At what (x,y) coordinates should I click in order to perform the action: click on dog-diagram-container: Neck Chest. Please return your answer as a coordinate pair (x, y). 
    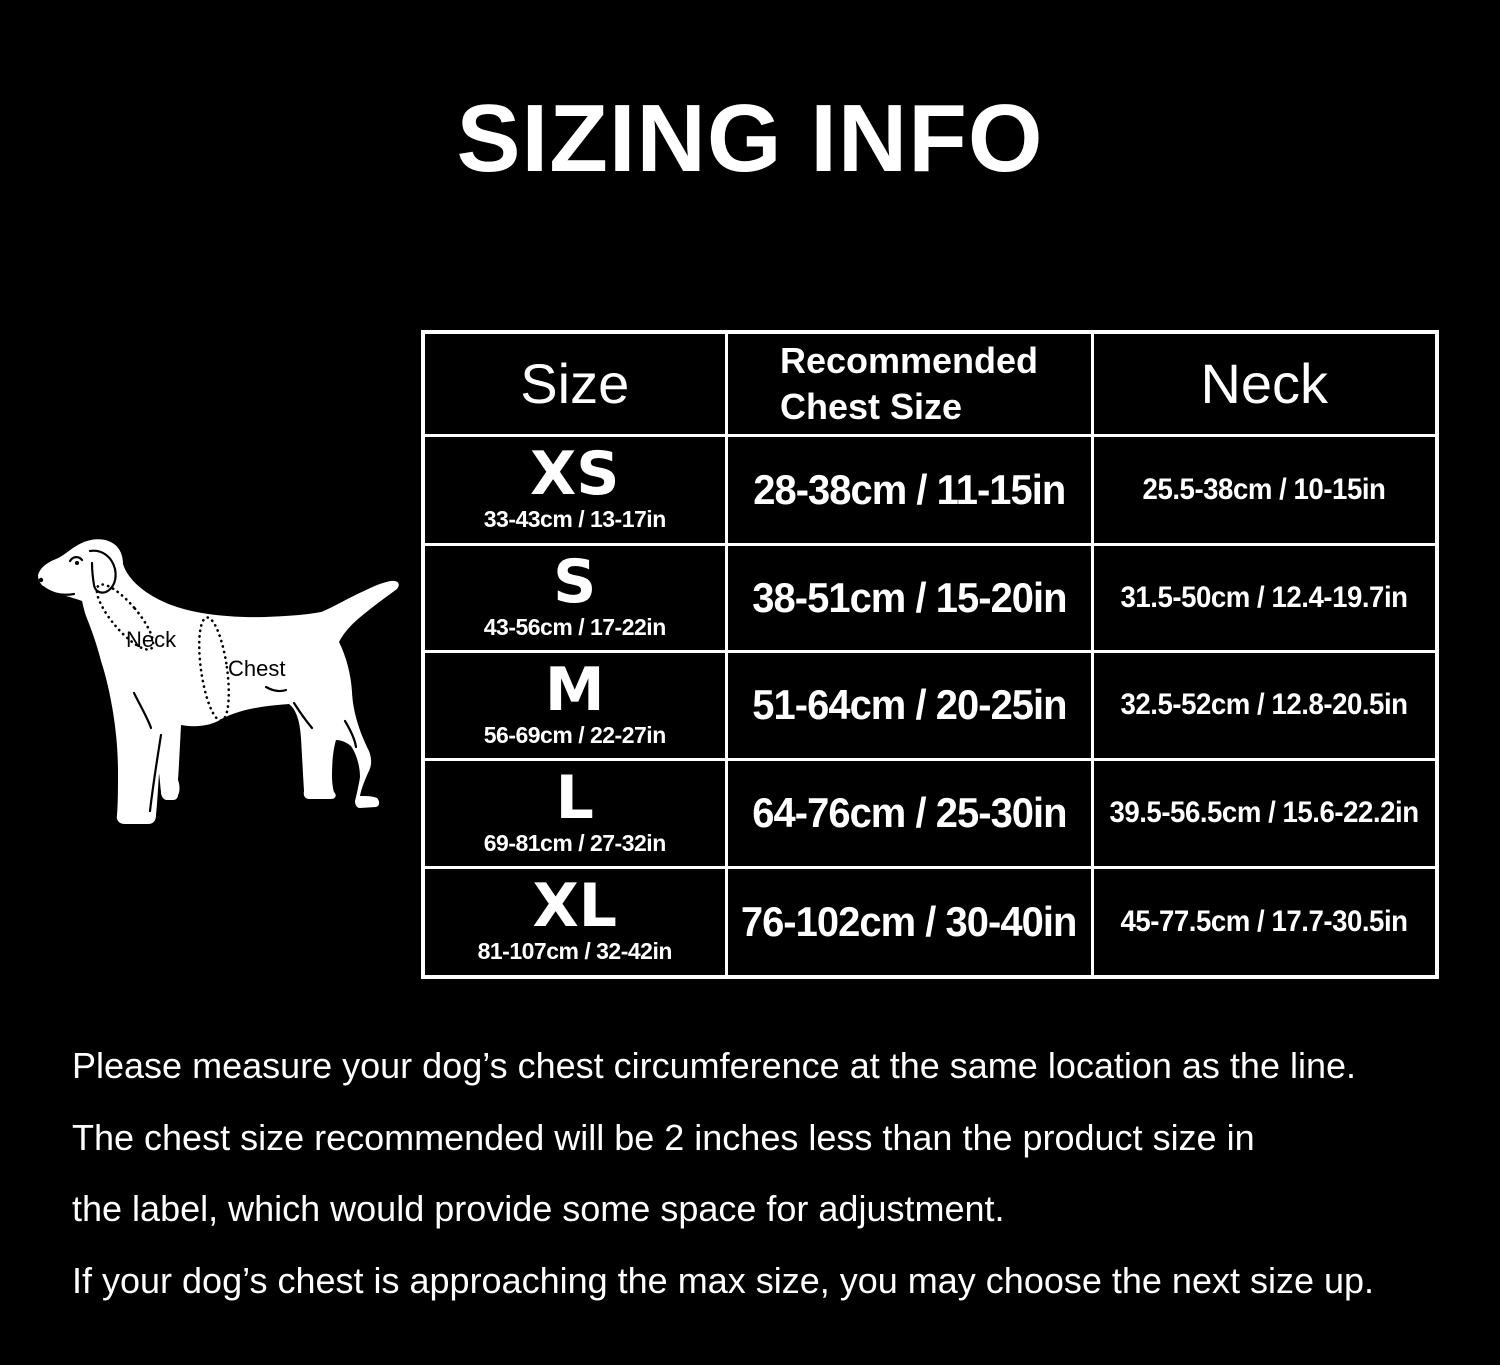
    Looking at the image, I should click on (222, 685).